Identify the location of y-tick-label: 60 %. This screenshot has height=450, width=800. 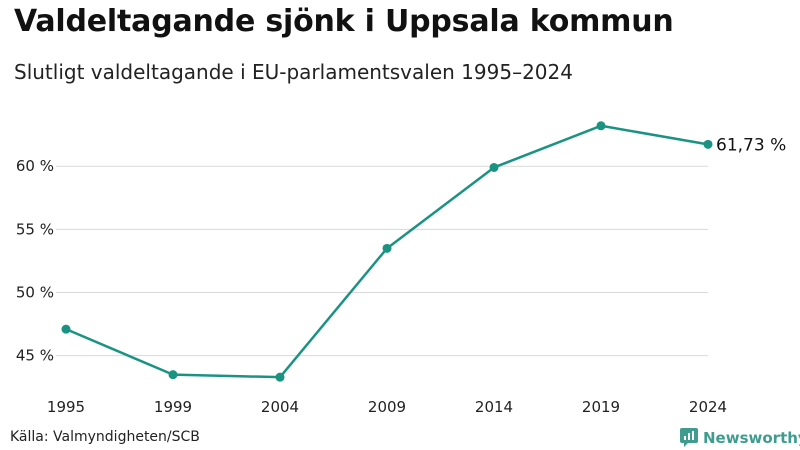
(35, 166).